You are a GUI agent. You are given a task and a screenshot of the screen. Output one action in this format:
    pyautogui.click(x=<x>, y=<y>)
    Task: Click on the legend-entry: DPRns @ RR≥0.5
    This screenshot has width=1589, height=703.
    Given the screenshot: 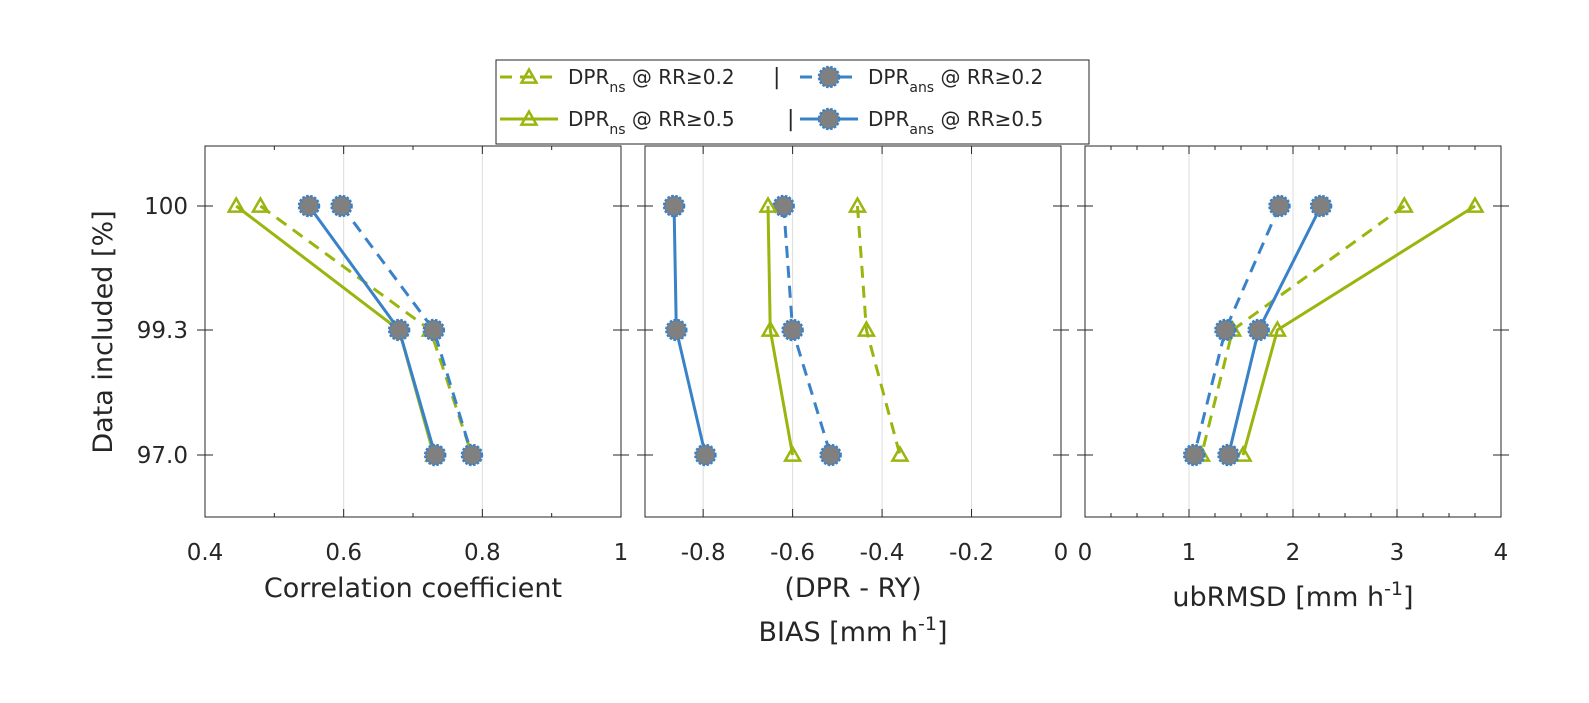 What is the action you would take?
    pyautogui.click(x=617, y=122)
    